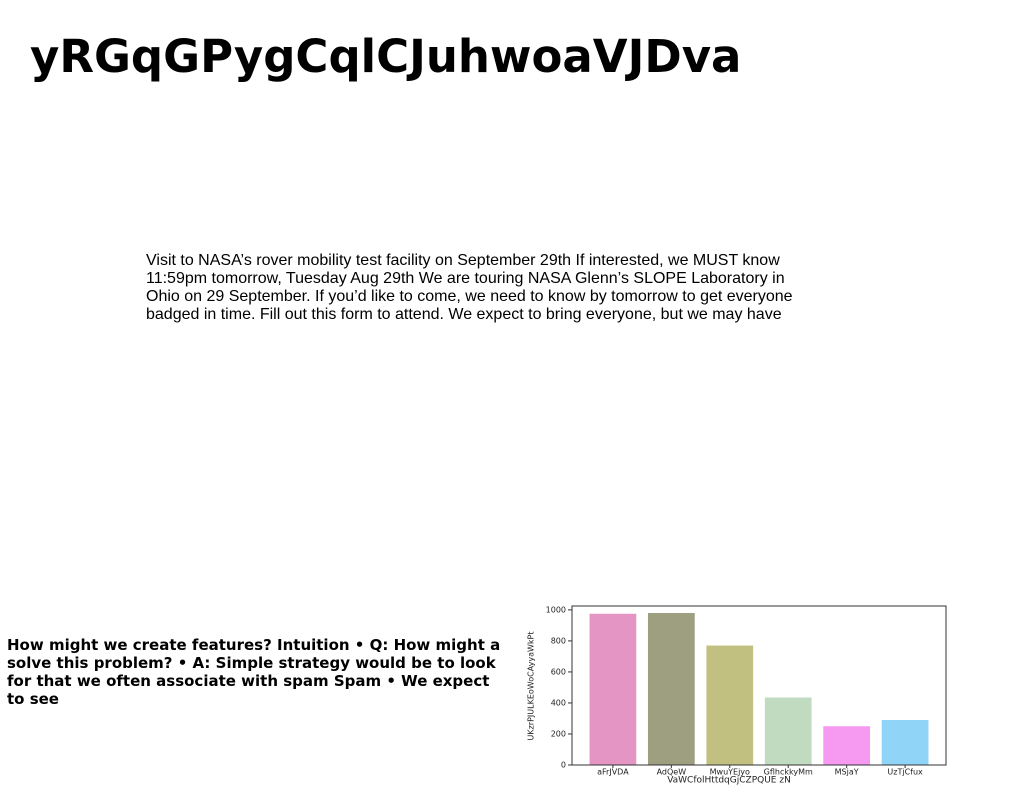 This screenshot has width=1024, height=788. What do you see at coordinates (759, 685) in the screenshot?
I see `plot-frame` at bounding box center [759, 685].